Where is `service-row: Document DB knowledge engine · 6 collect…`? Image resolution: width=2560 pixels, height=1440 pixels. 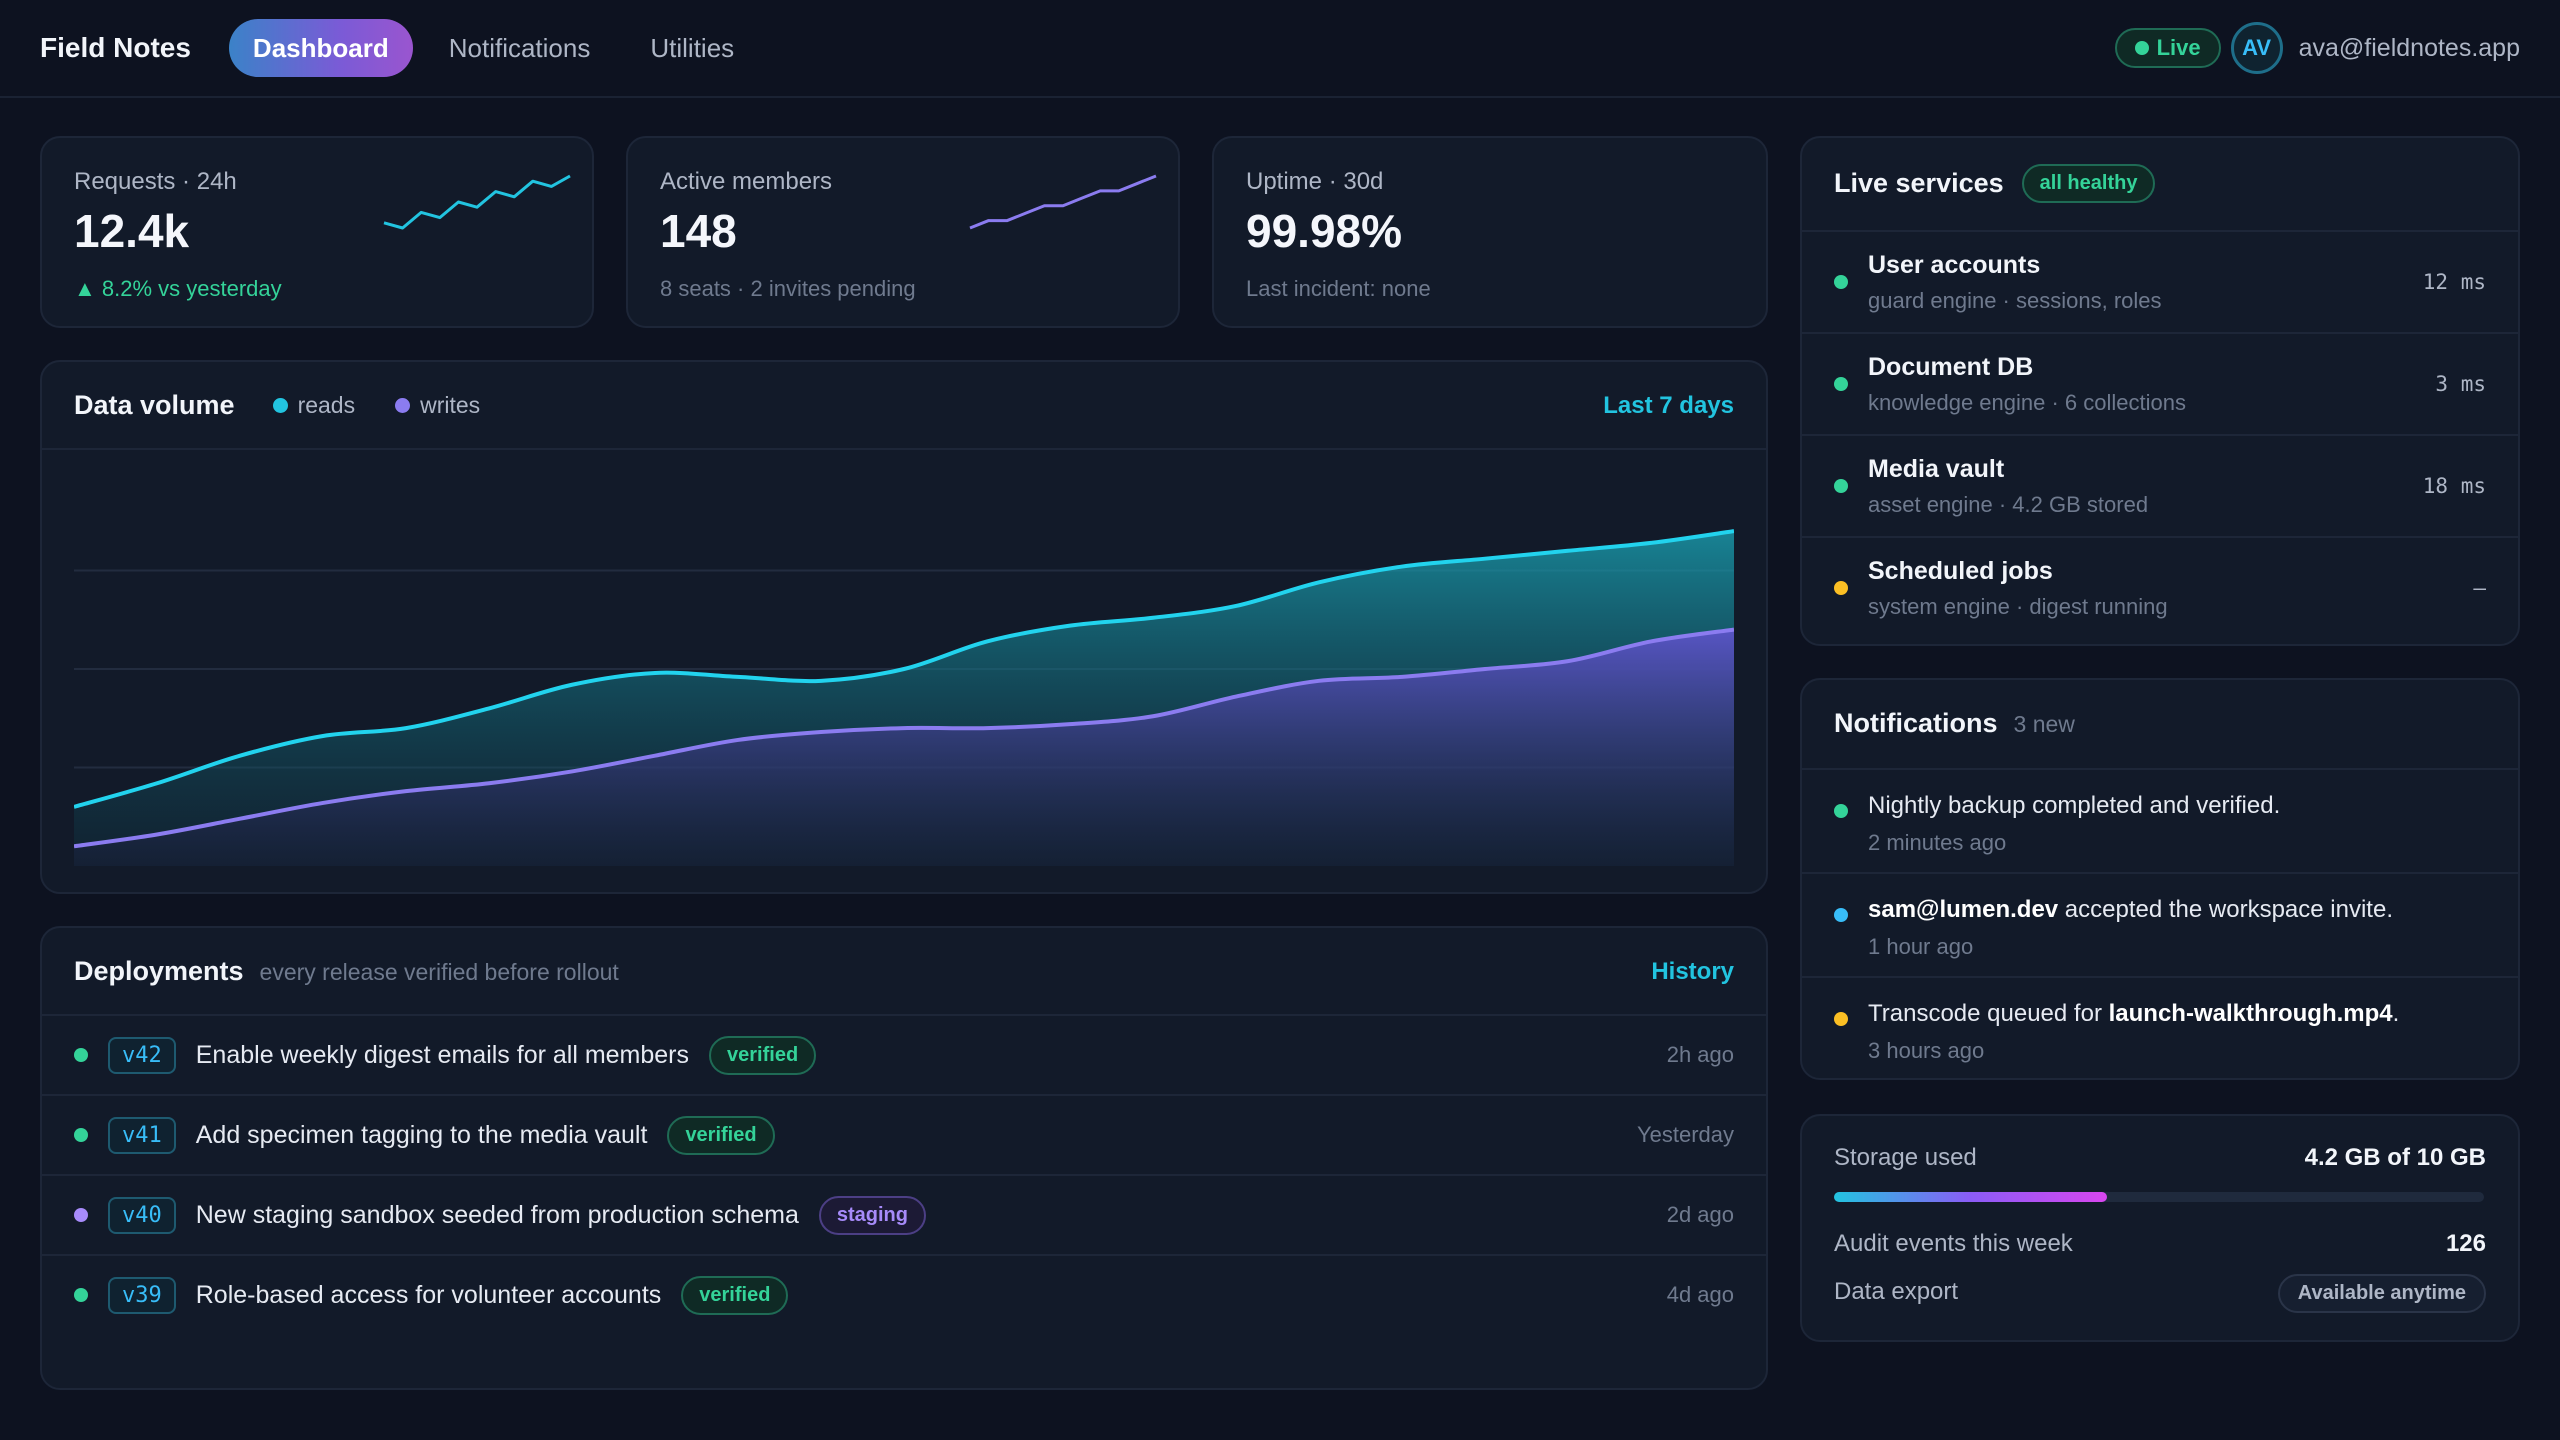 service-row: Document DB knowledge engine · 6 collect… is located at coordinates (2160, 383).